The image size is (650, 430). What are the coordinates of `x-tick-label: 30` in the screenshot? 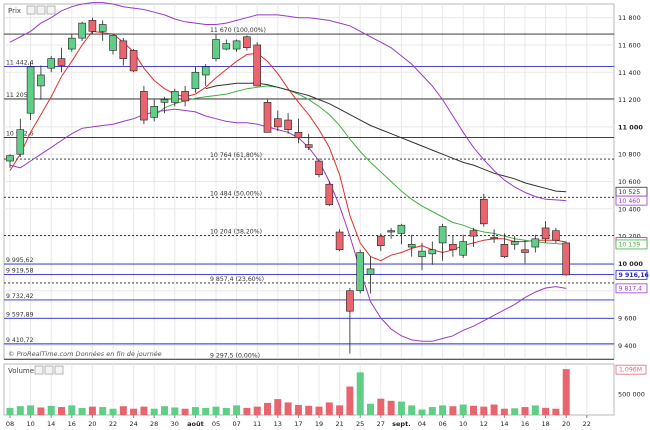 It's located at (175, 424).